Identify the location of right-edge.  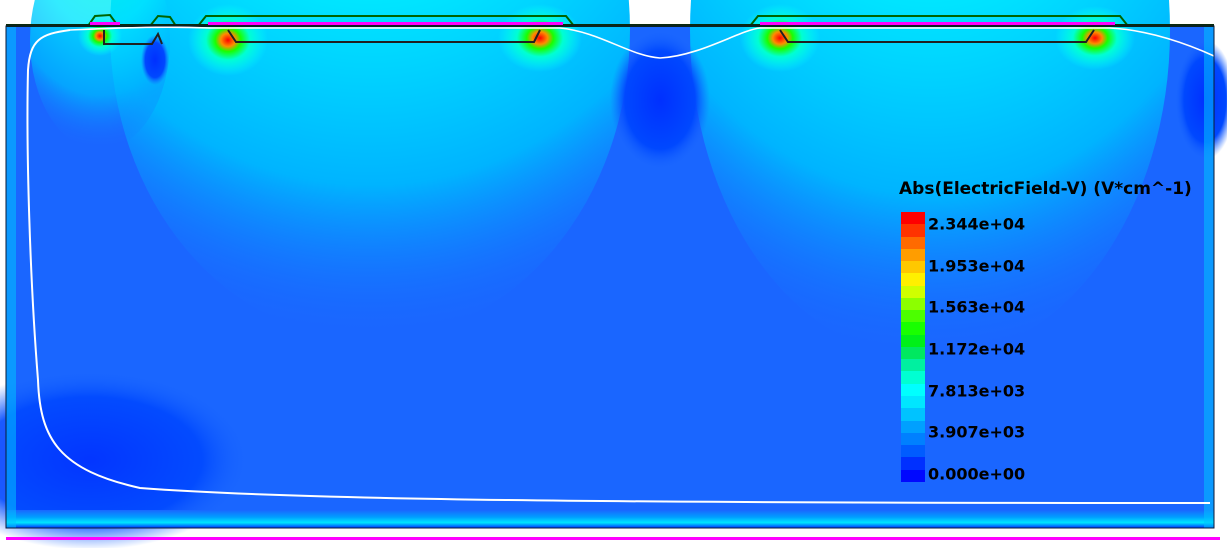
(1209, 277).